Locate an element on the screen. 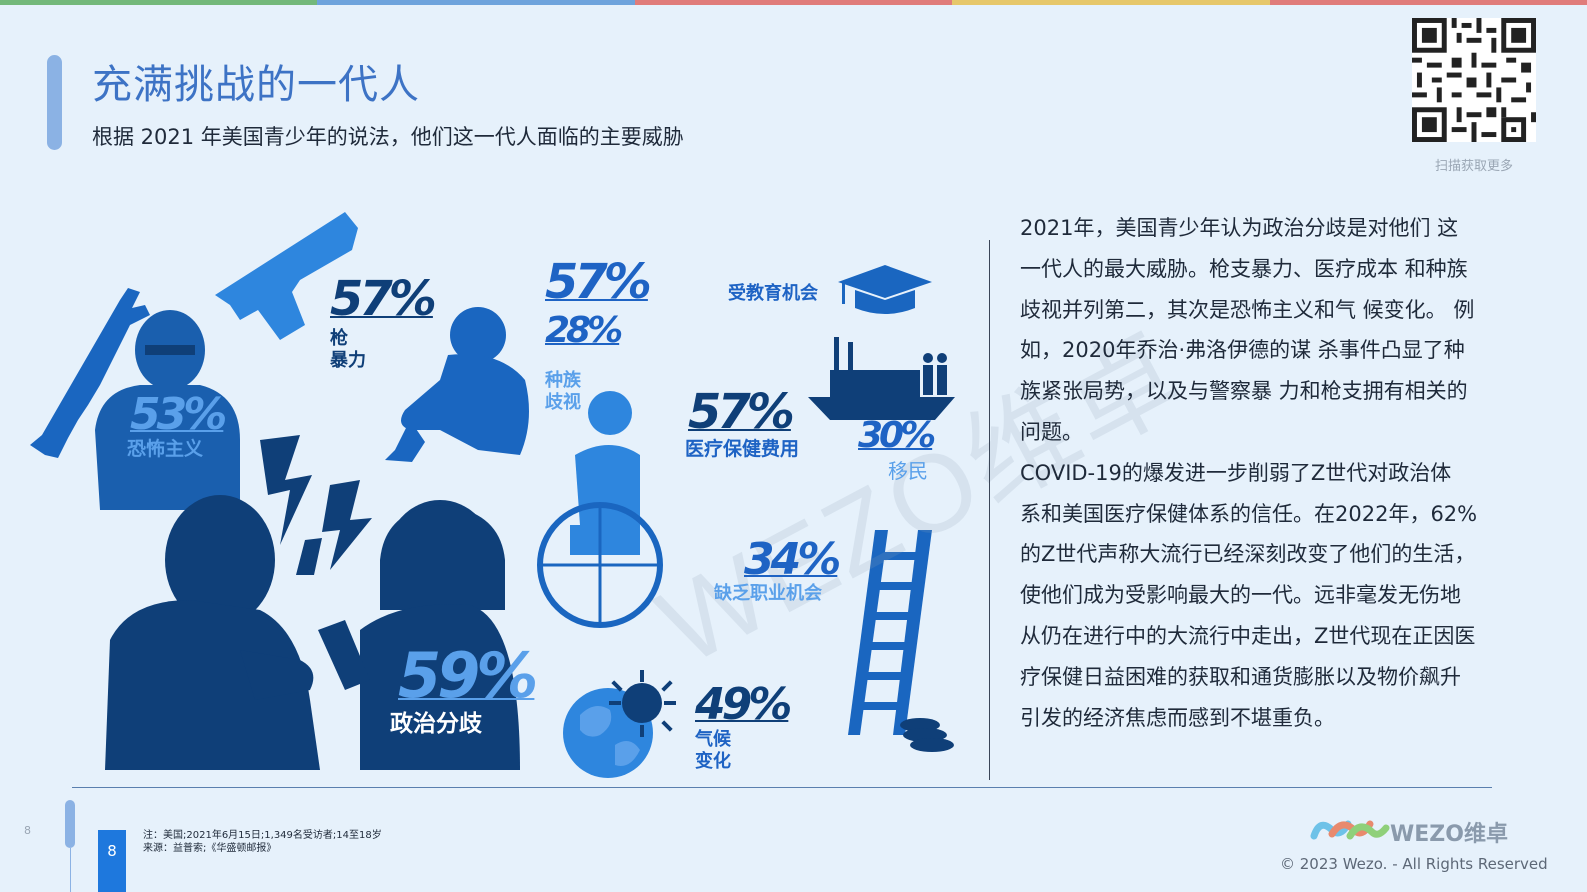 This screenshot has height=892, width=1587. stat-terror-value: 53% is located at coordinates (178, 414).